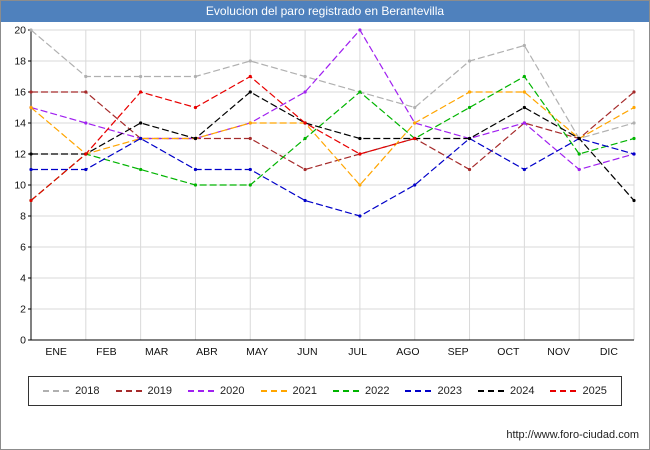 The width and height of the screenshot is (650, 450). I want to click on x-tick-label-nov: NOV, so click(558, 352).